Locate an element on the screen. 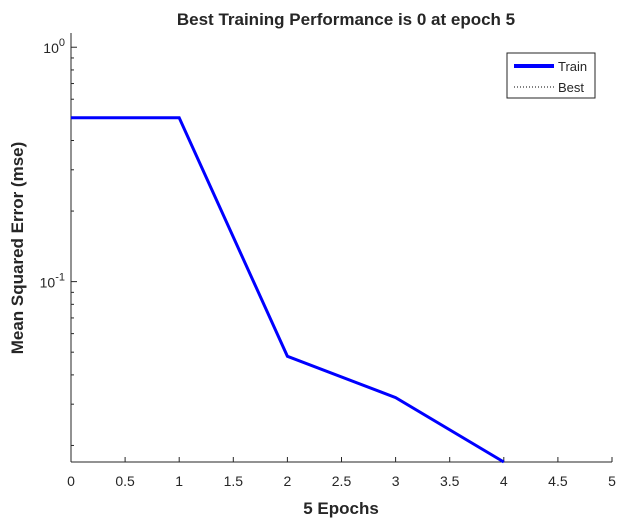 The image size is (624, 523). x-tick-label: 2 is located at coordinates (288, 481).